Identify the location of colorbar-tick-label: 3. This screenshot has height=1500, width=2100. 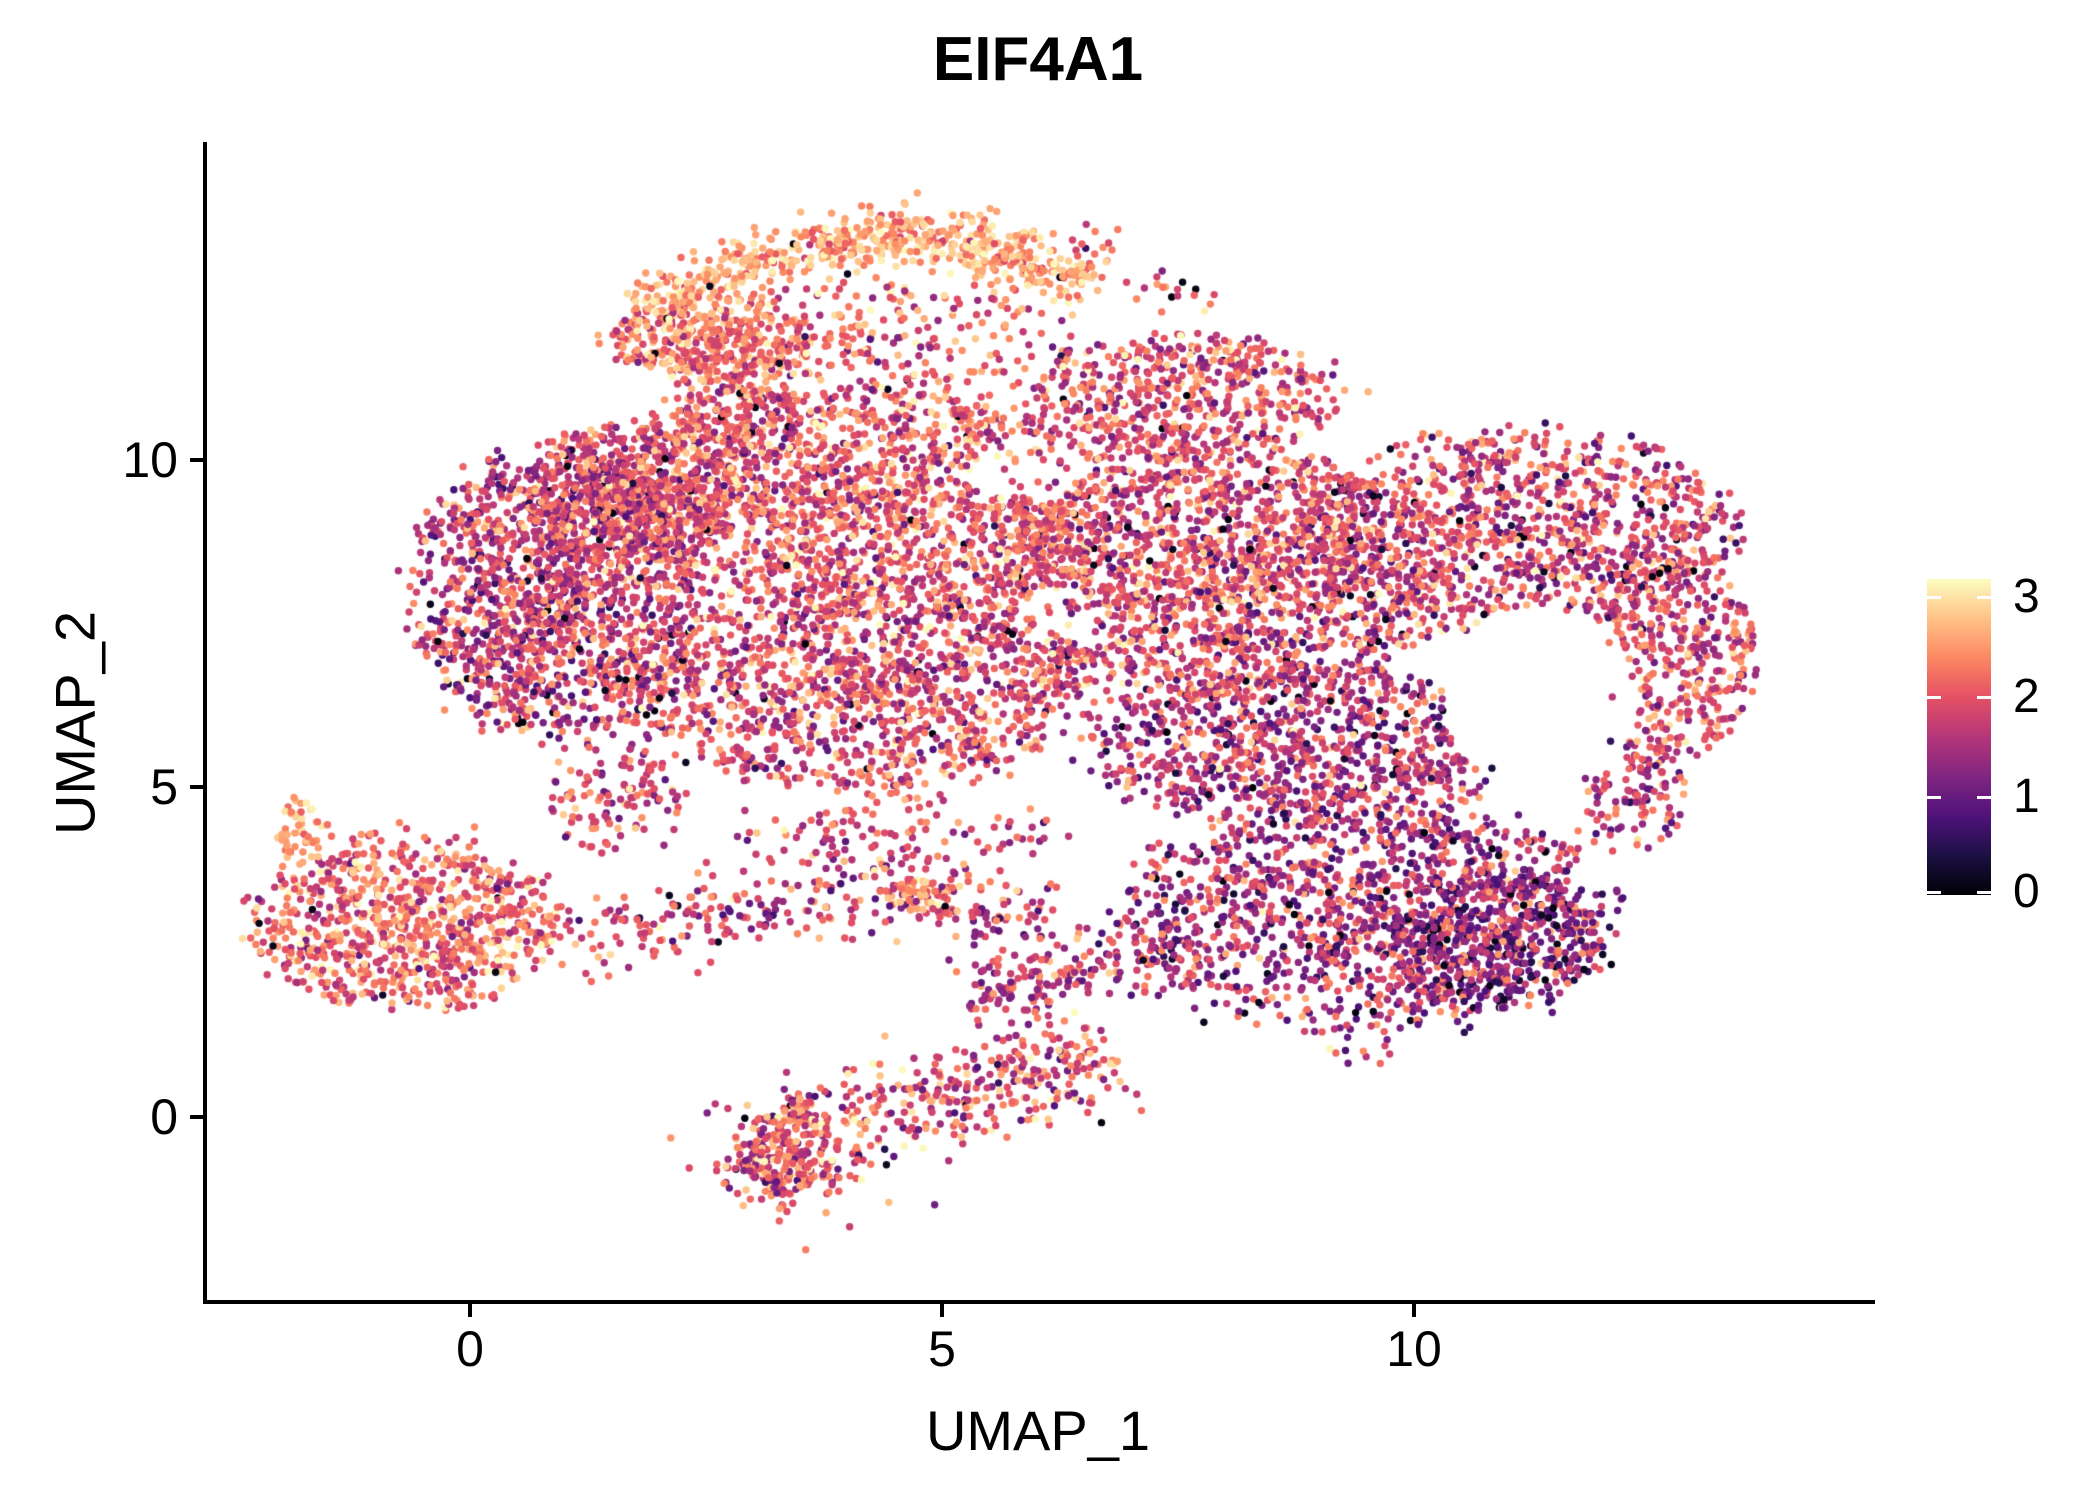
(2026, 596).